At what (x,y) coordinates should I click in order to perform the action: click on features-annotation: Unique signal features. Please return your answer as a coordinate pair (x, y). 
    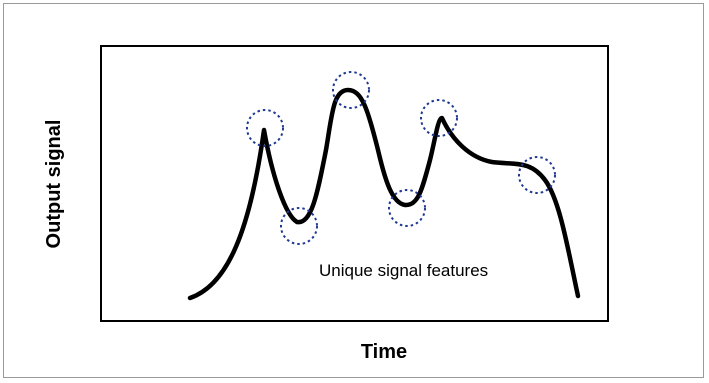
    Looking at the image, I should click on (403, 270).